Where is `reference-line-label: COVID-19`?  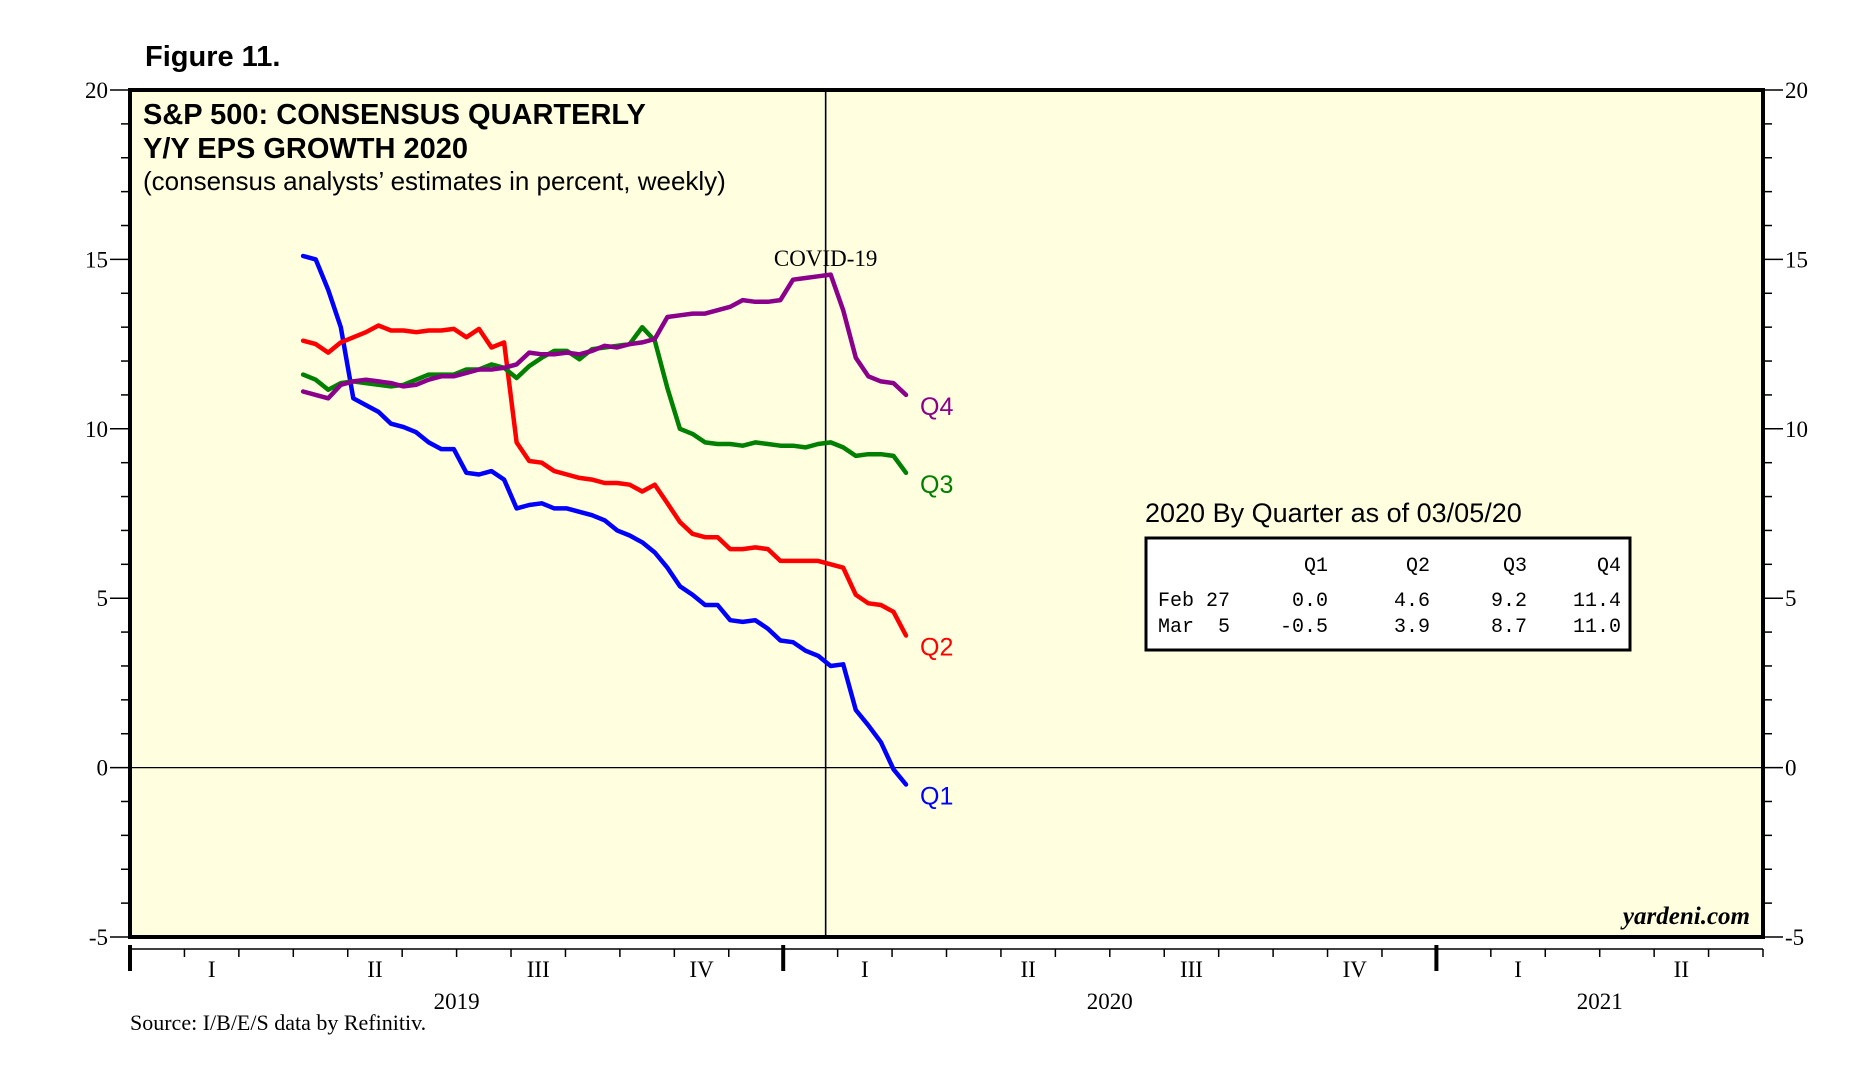 reference-line-label: COVID-19 is located at coordinates (826, 258).